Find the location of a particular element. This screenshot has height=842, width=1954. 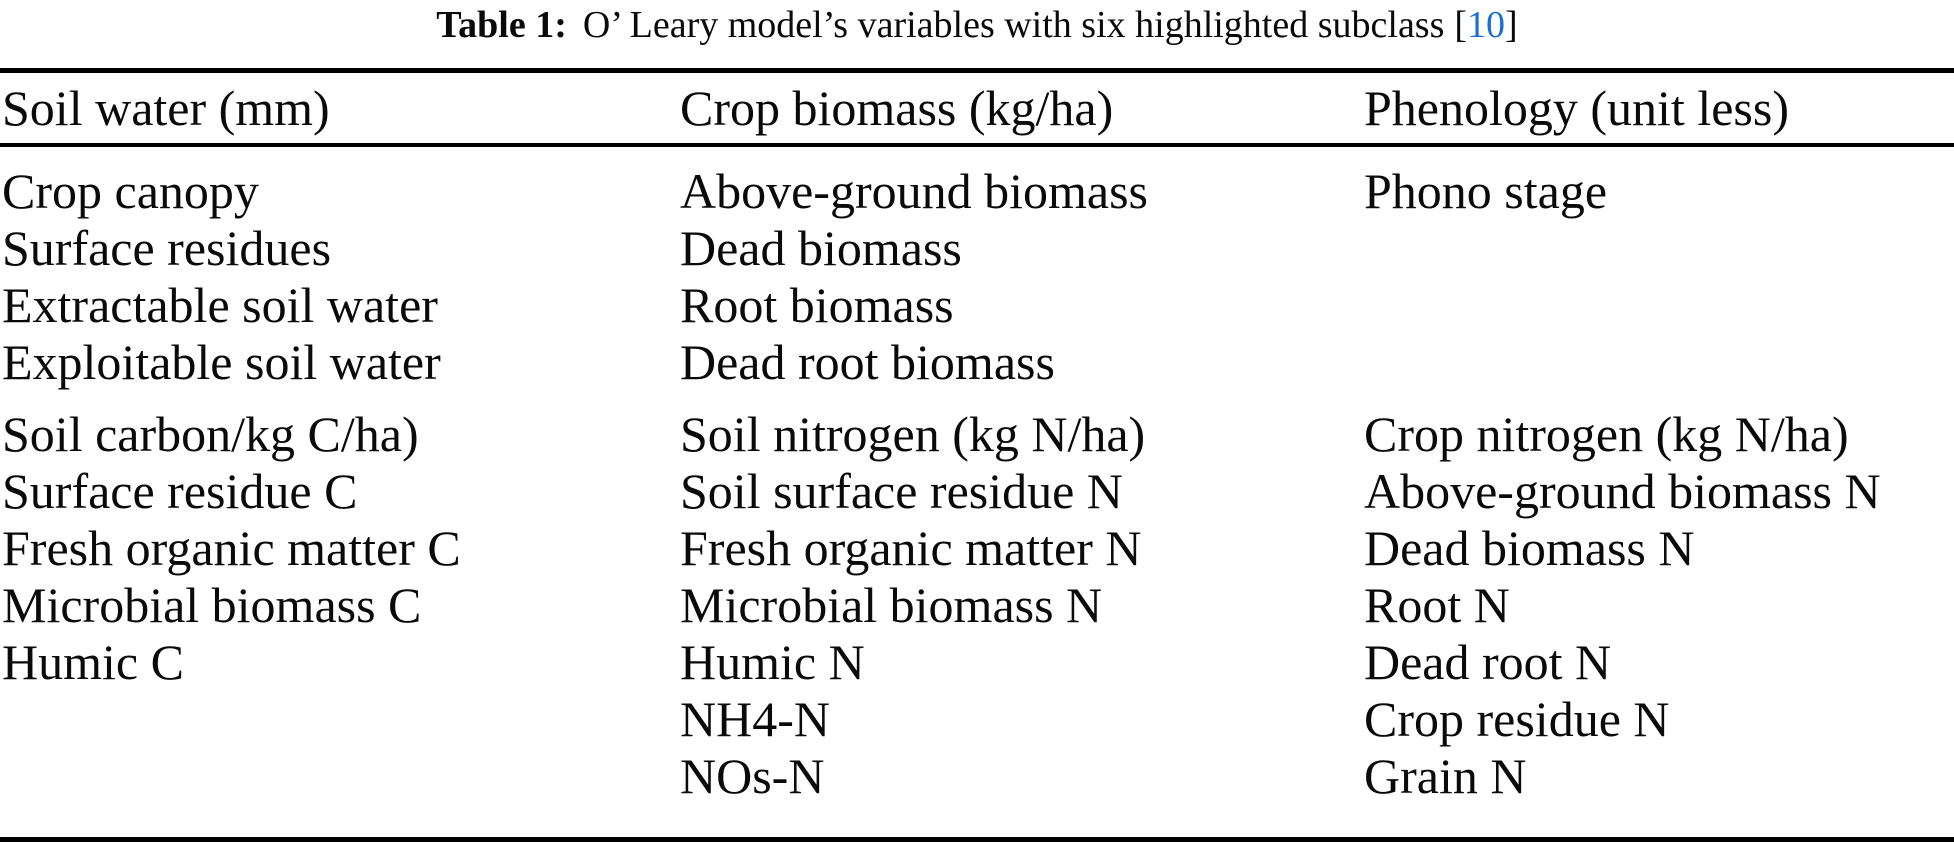

table-cell: Exploitable soil water is located at coordinates (221, 362).